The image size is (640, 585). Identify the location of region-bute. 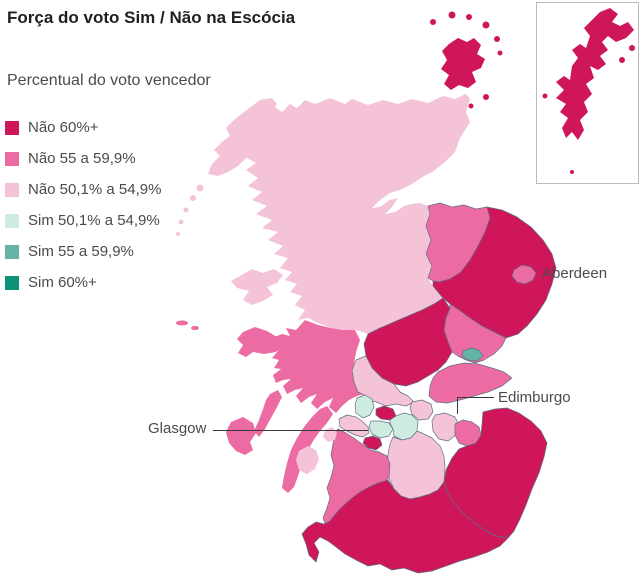
(330, 434).